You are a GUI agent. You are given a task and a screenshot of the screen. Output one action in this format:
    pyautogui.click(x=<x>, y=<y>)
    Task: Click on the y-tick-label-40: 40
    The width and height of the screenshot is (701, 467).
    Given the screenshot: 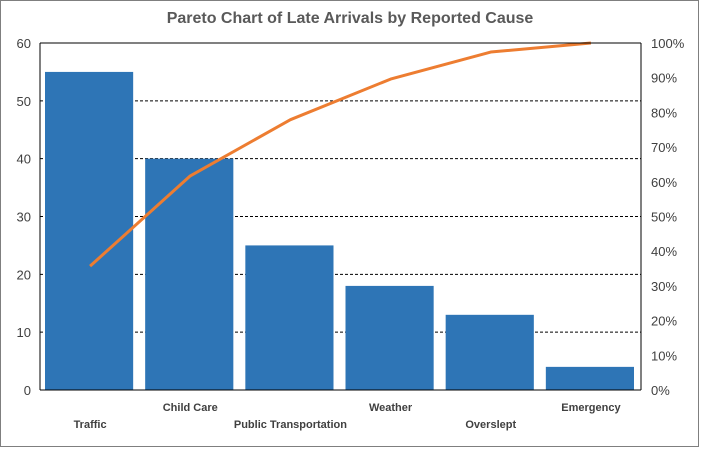 What is the action you would take?
    pyautogui.click(x=24, y=159)
    